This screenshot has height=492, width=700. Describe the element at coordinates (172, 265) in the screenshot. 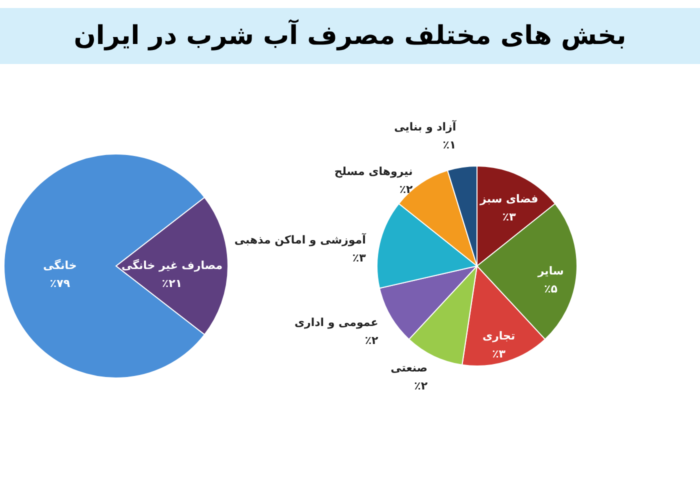

I see `slice-label: مصارف غیر خانگی` at that location.